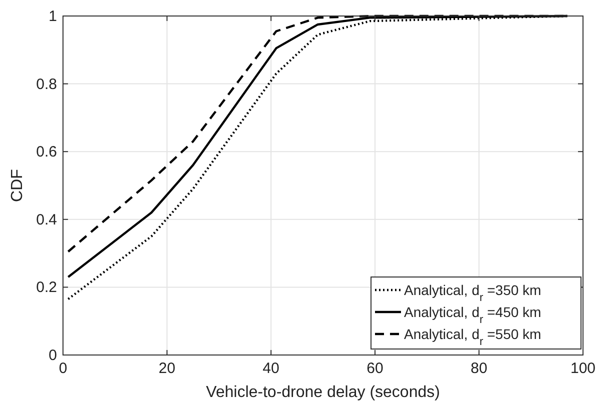 The width and height of the screenshot is (610, 406). What do you see at coordinates (17, 185) in the screenshot?
I see `y-axis-title: CDF` at bounding box center [17, 185].